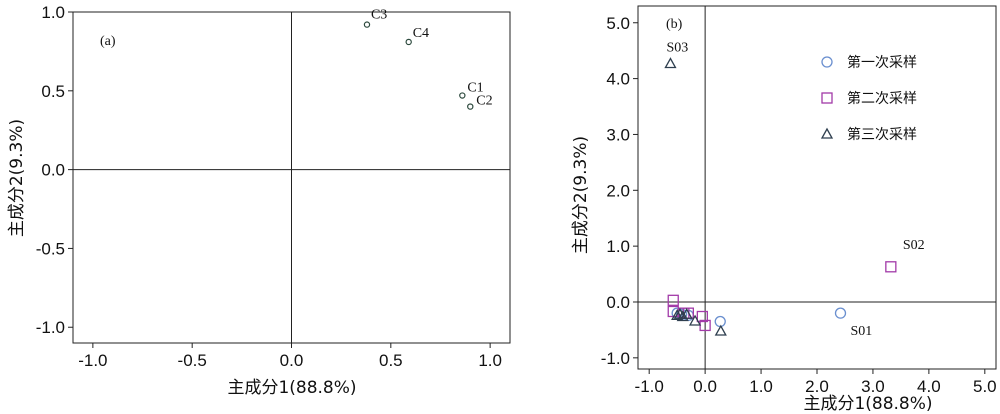 This screenshot has height=414, width=1000. Describe the element at coordinates (53, 91) in the screenshot. I see `panel-0-y-tick-label: 0.5` at that location.